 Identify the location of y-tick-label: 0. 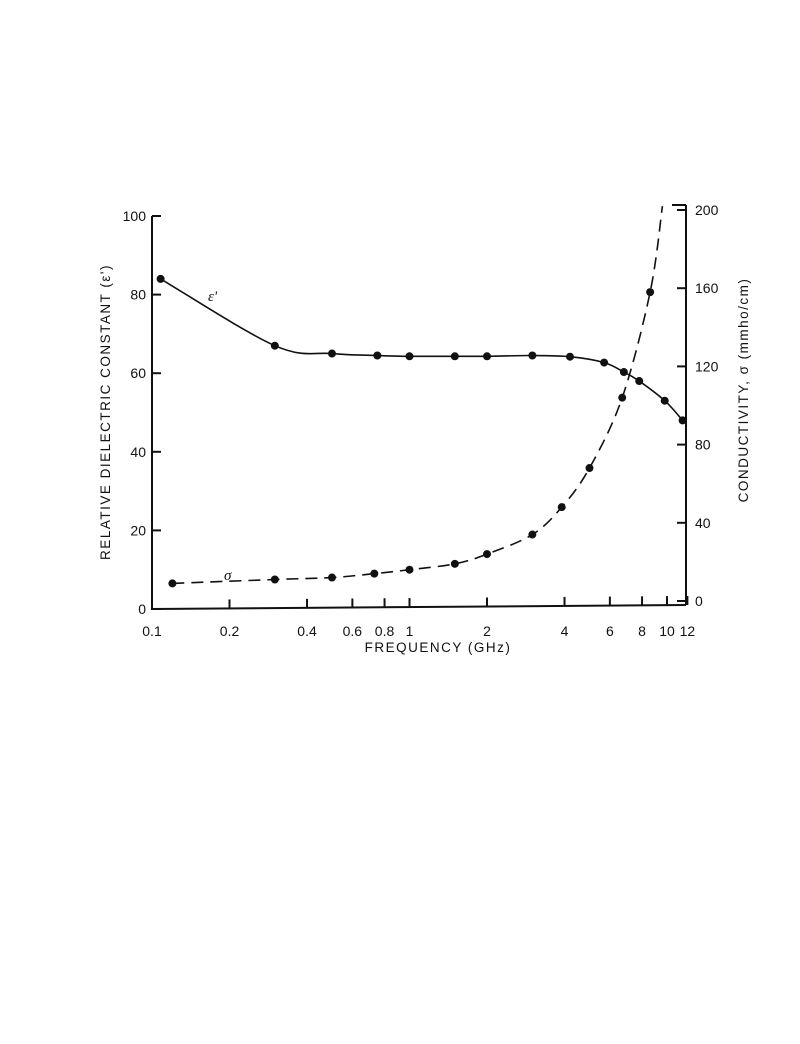
(142, 609).